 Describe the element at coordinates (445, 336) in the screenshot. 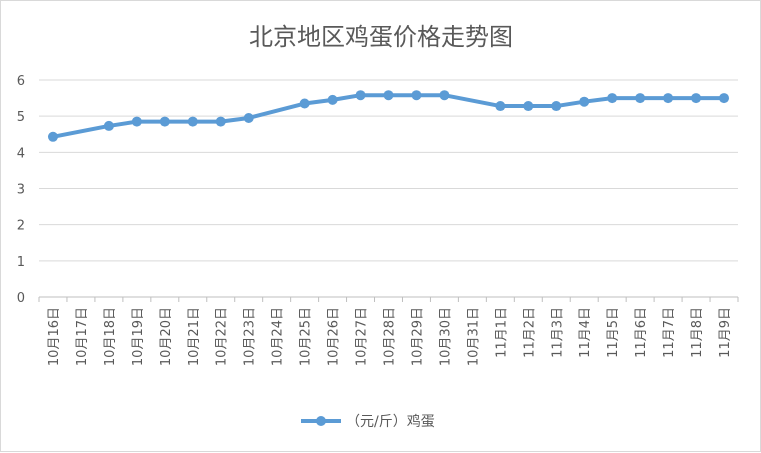

I see `x-tick-label: 10月30日` at that location.